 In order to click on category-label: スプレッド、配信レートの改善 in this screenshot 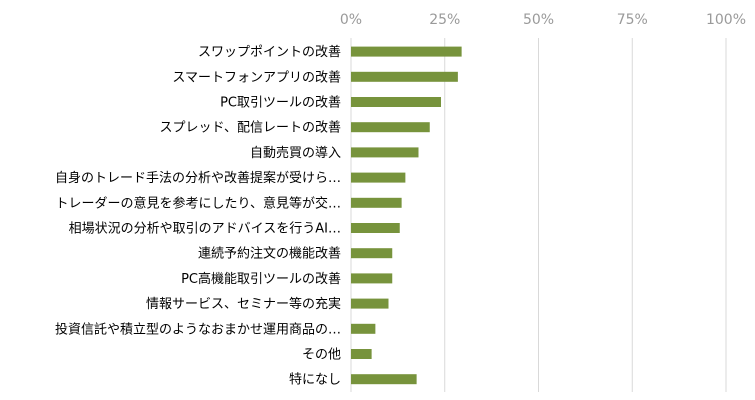, I will do `click(250, 128)`.